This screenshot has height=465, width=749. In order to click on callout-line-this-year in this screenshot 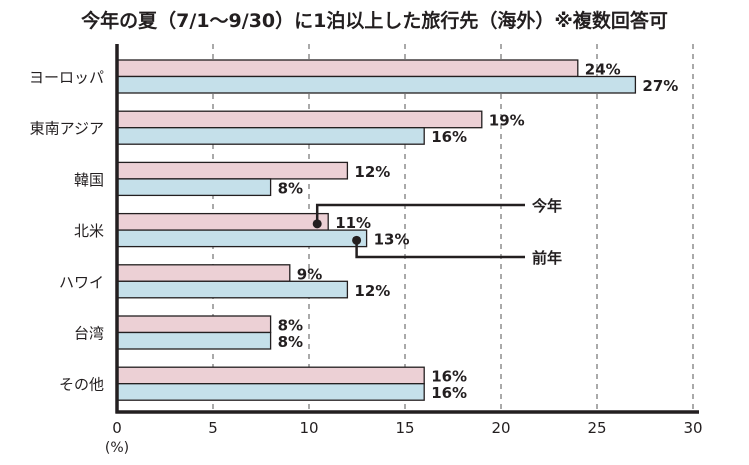, I will do `click(420, 213)`.